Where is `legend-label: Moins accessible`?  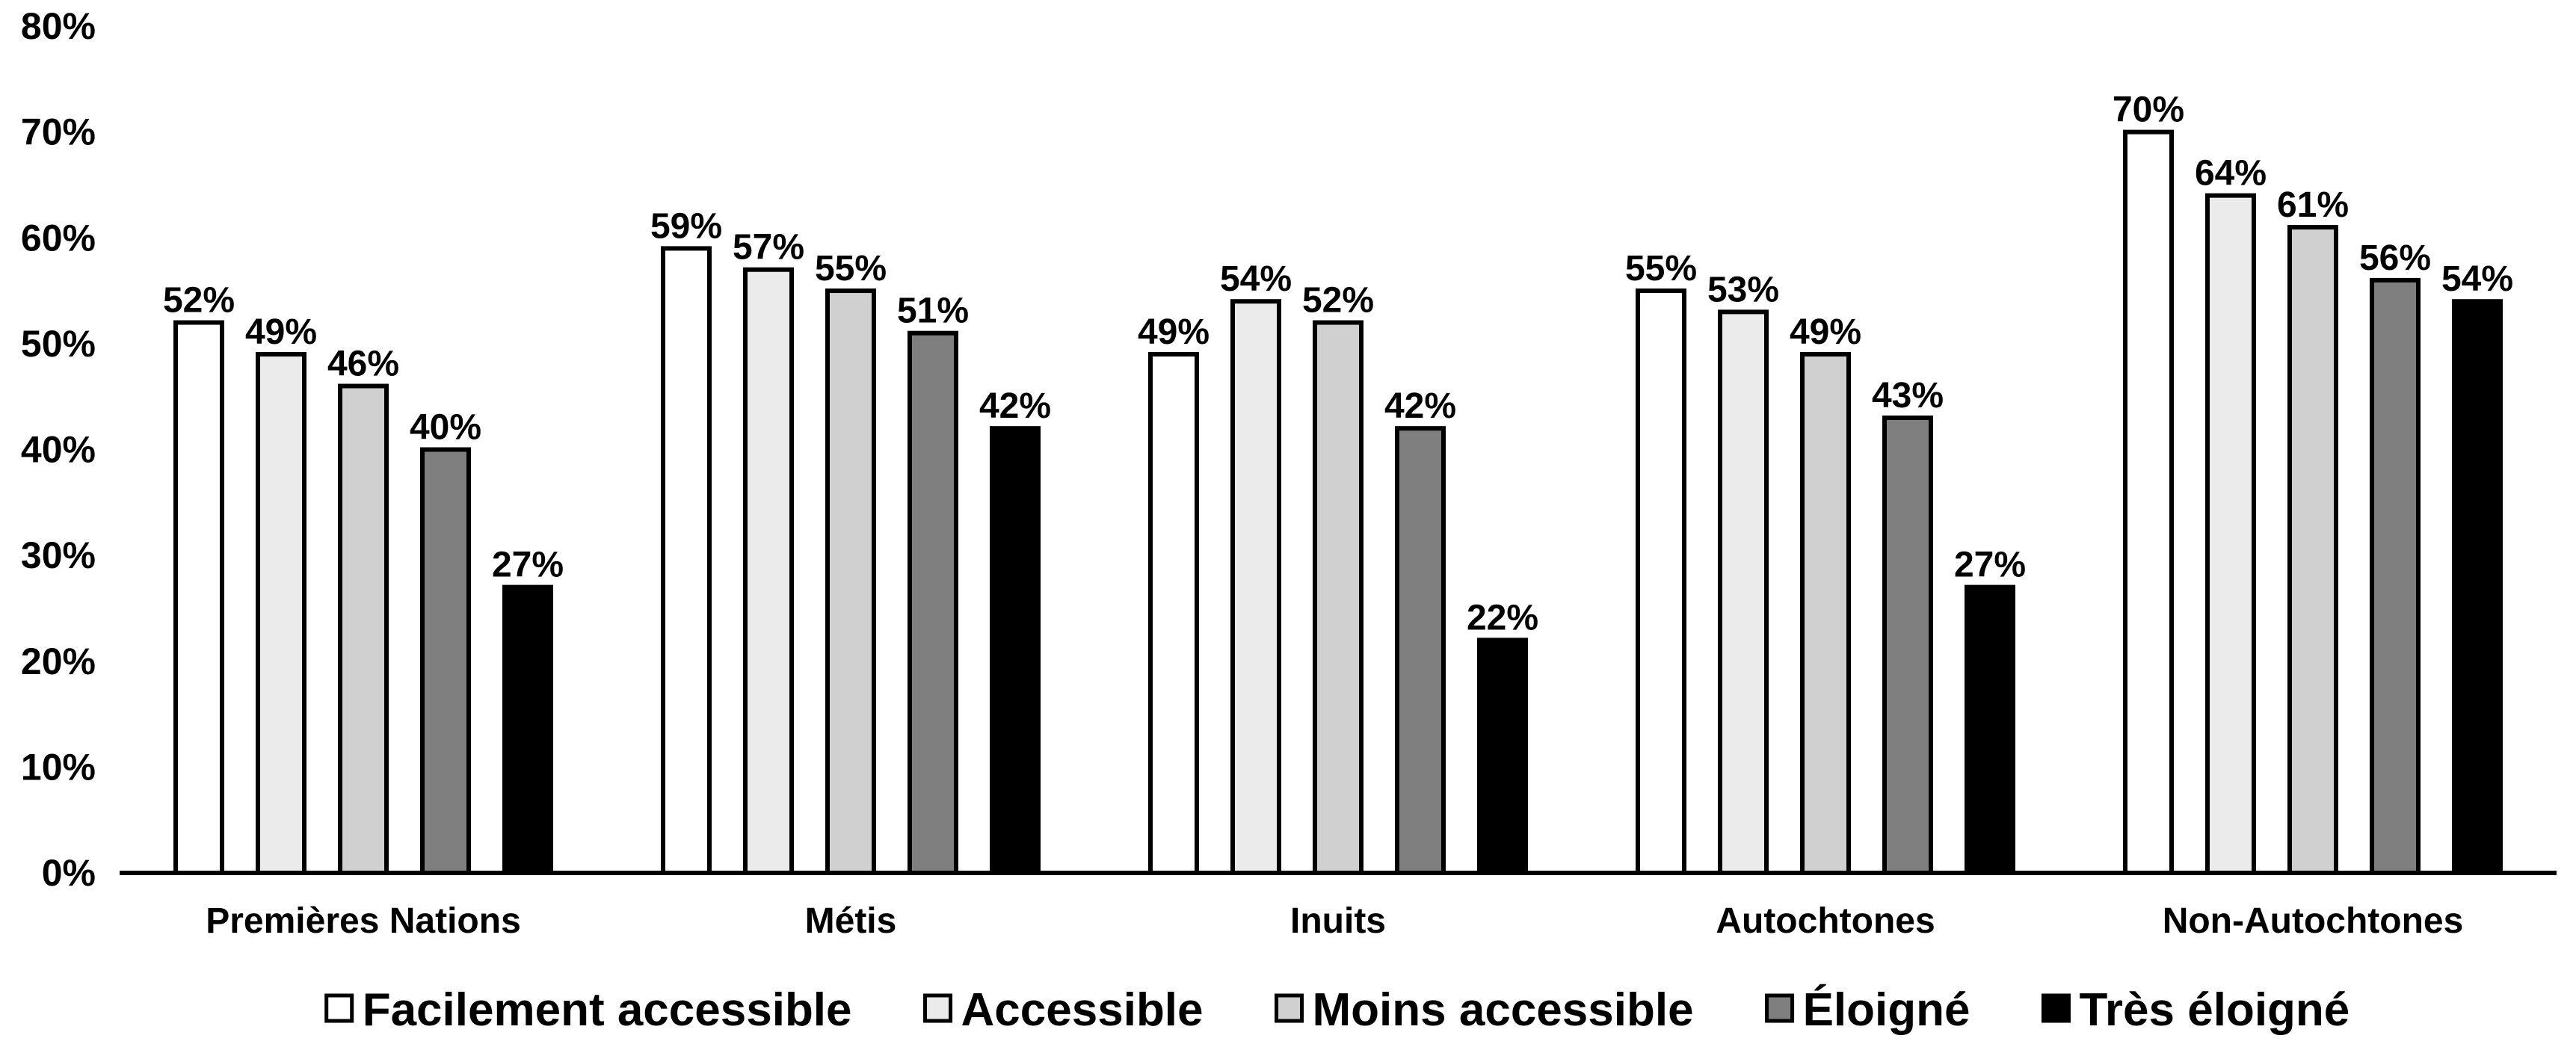
legend-label: Moins accessible is located at coordinates (1503, 1010).